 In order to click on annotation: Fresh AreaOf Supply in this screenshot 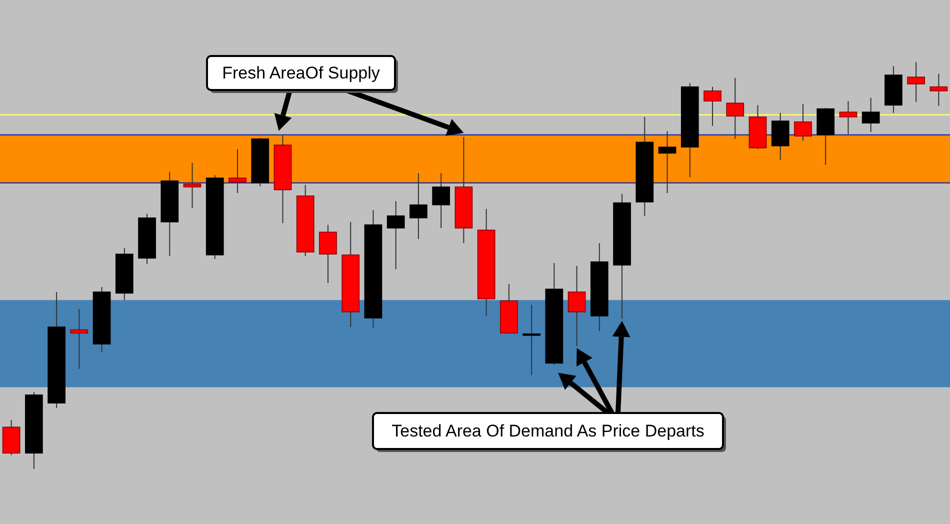, I will do `click(301, 73)`.